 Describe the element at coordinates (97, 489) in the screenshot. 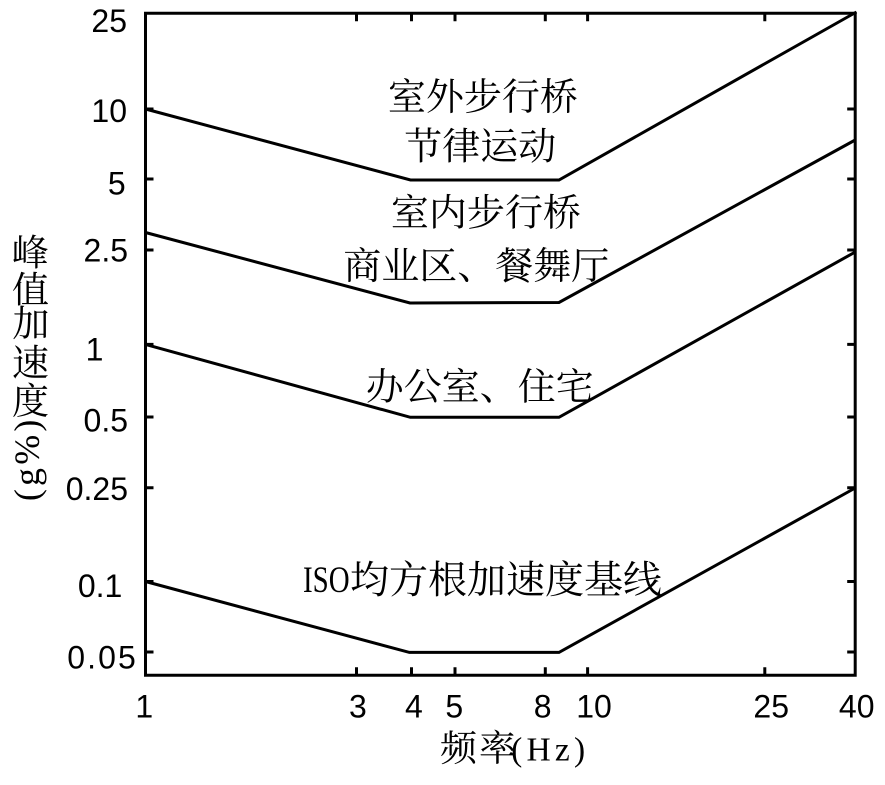

I see `svg-text: 0.25` at that location.